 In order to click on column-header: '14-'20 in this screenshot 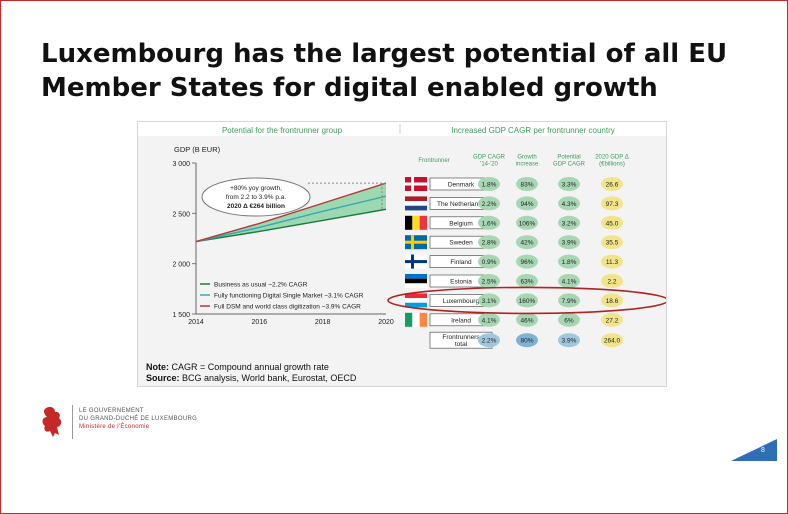, I will do `click(489, 165)`.